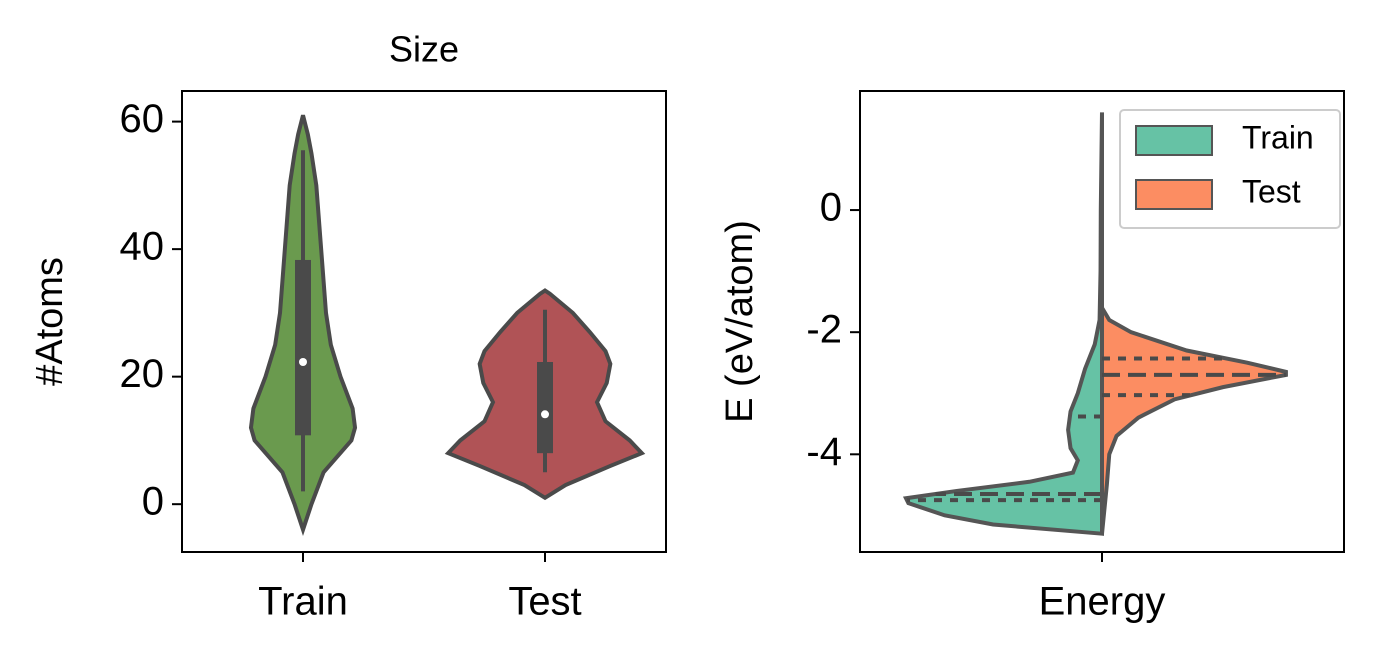 The width and height of the screenshot is (1374, 662). I want to click on legend-label: Train, so click(1278, 137).